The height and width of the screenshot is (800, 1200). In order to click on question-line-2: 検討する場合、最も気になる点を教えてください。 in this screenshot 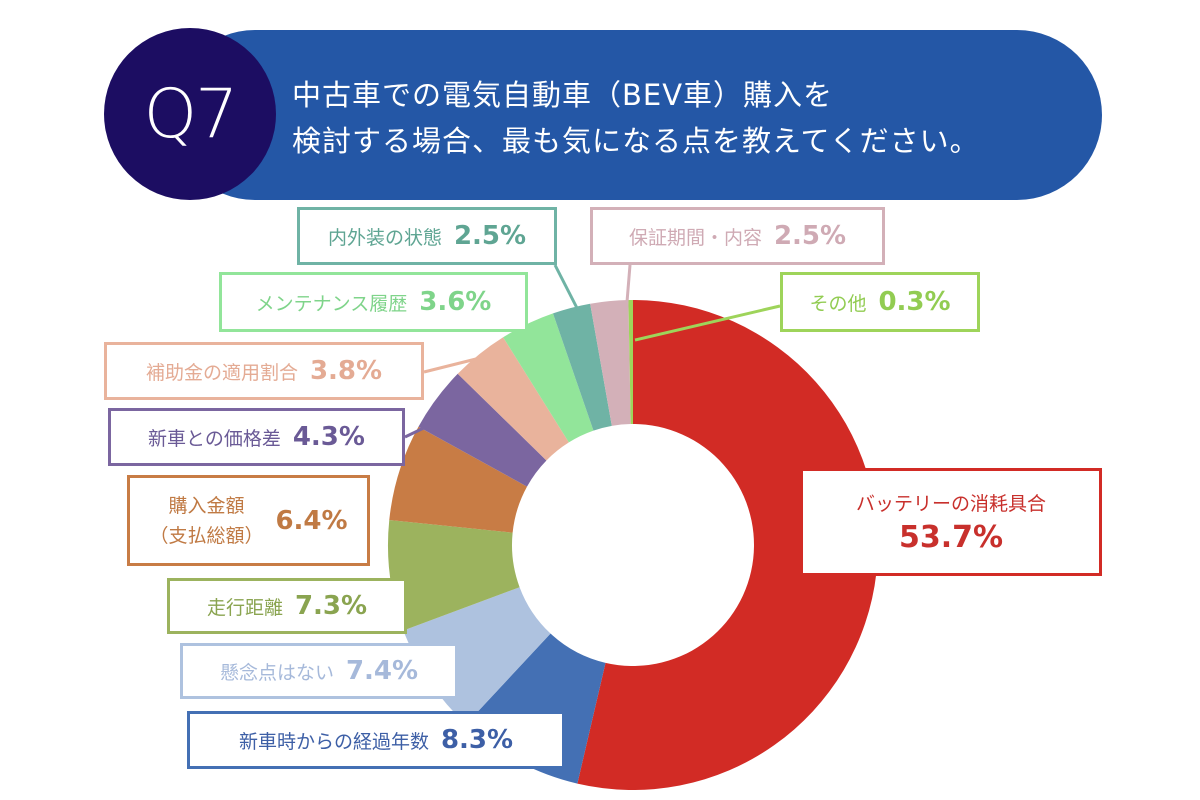, I will do `click(636, 141)`.